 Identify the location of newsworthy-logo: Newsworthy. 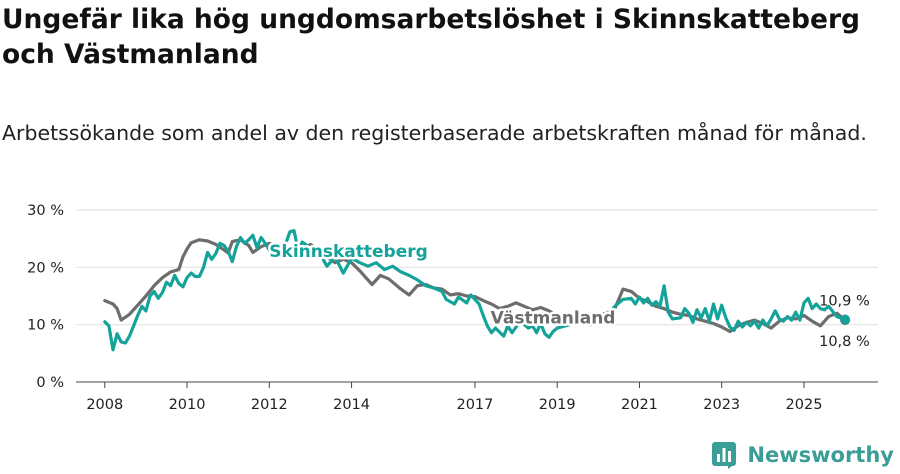
(802, 455).